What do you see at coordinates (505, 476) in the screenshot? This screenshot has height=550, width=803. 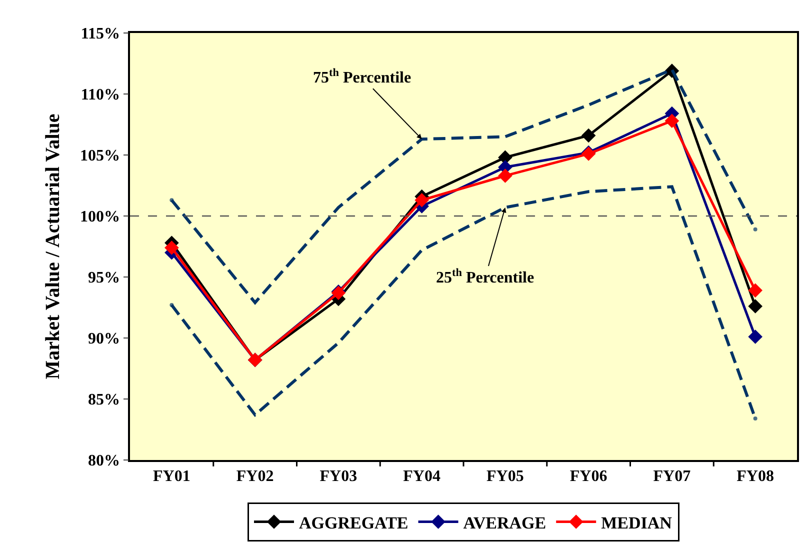 I see `x-tick-label: FY05` at bounding box center [505, 476].